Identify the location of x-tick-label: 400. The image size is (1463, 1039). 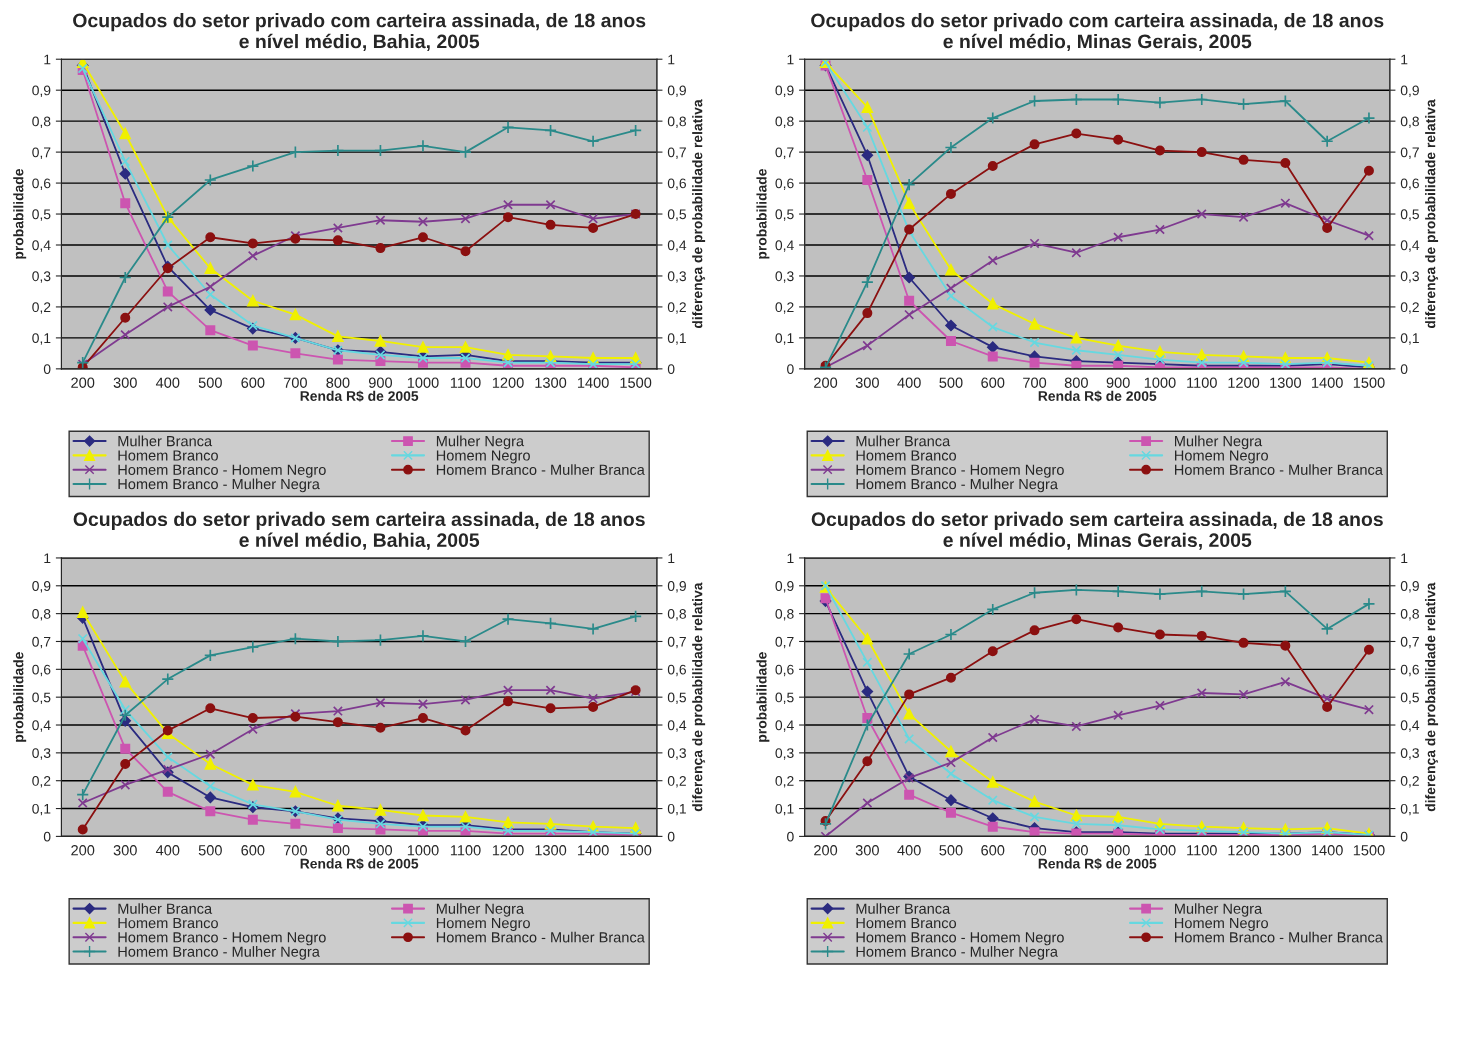
(167, 850).